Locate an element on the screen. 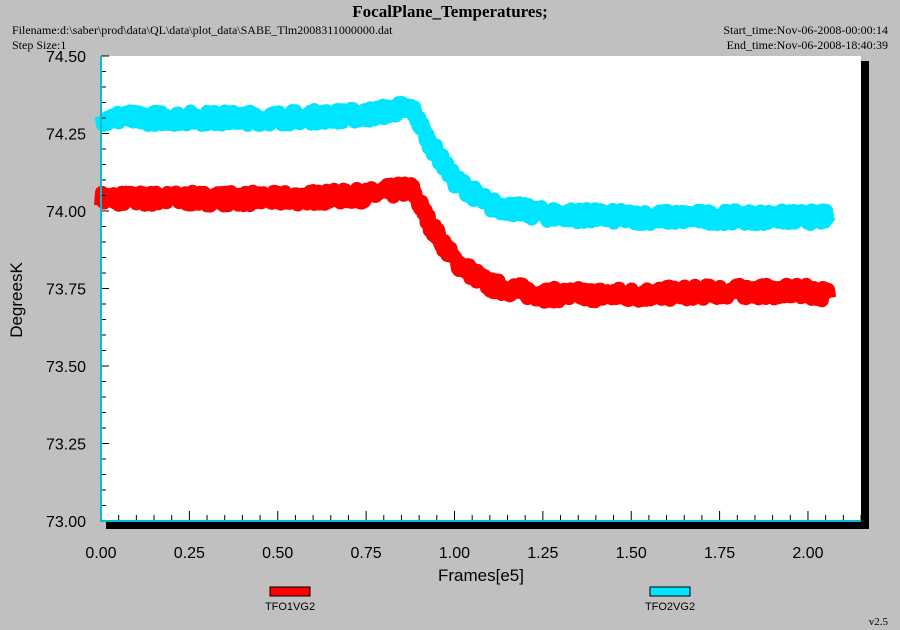  y-tick-label: 74.25 is located at coordinates (66, 135).